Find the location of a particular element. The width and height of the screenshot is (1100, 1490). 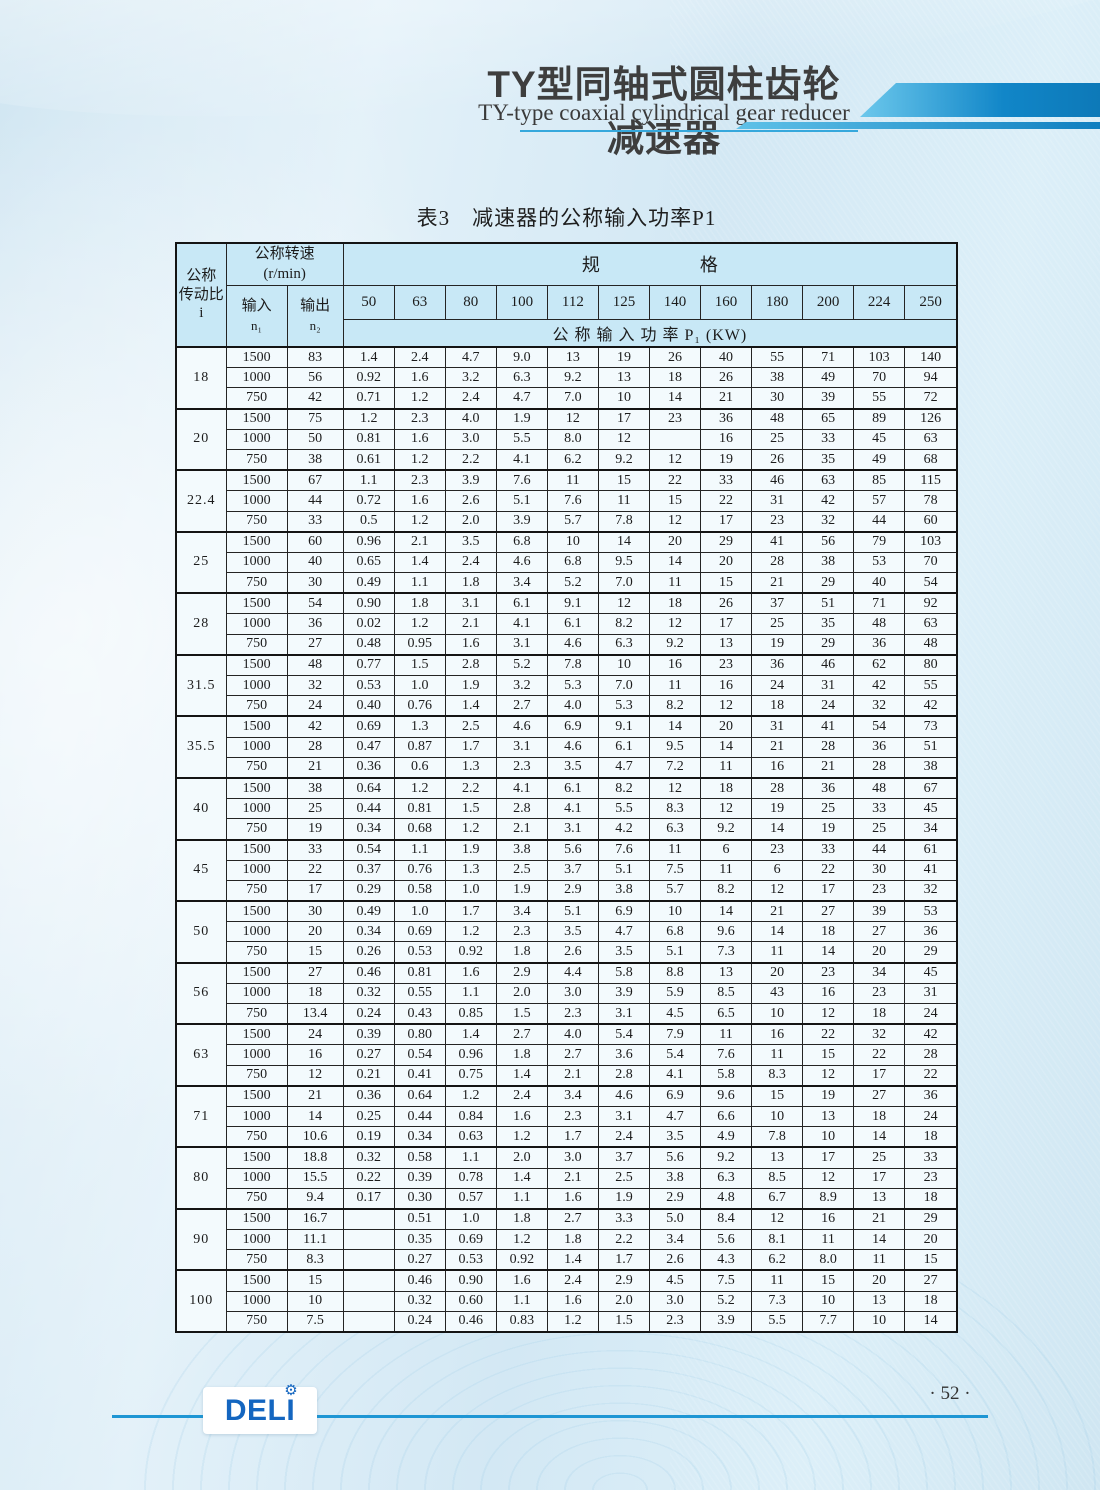

power-value-cell: 0.75 is located at coordinates (470, 1075).